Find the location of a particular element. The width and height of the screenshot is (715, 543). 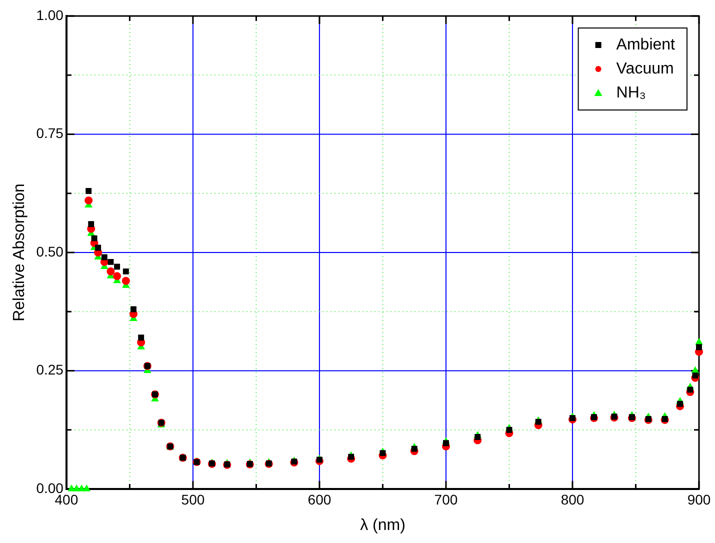

x-tick-label: 700 is located at coordinates (446, 499).